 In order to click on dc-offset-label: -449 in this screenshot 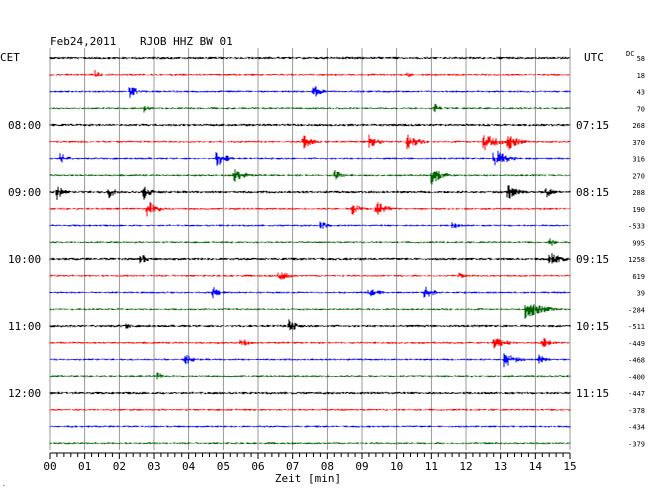, I will do `click(636, 344)`.